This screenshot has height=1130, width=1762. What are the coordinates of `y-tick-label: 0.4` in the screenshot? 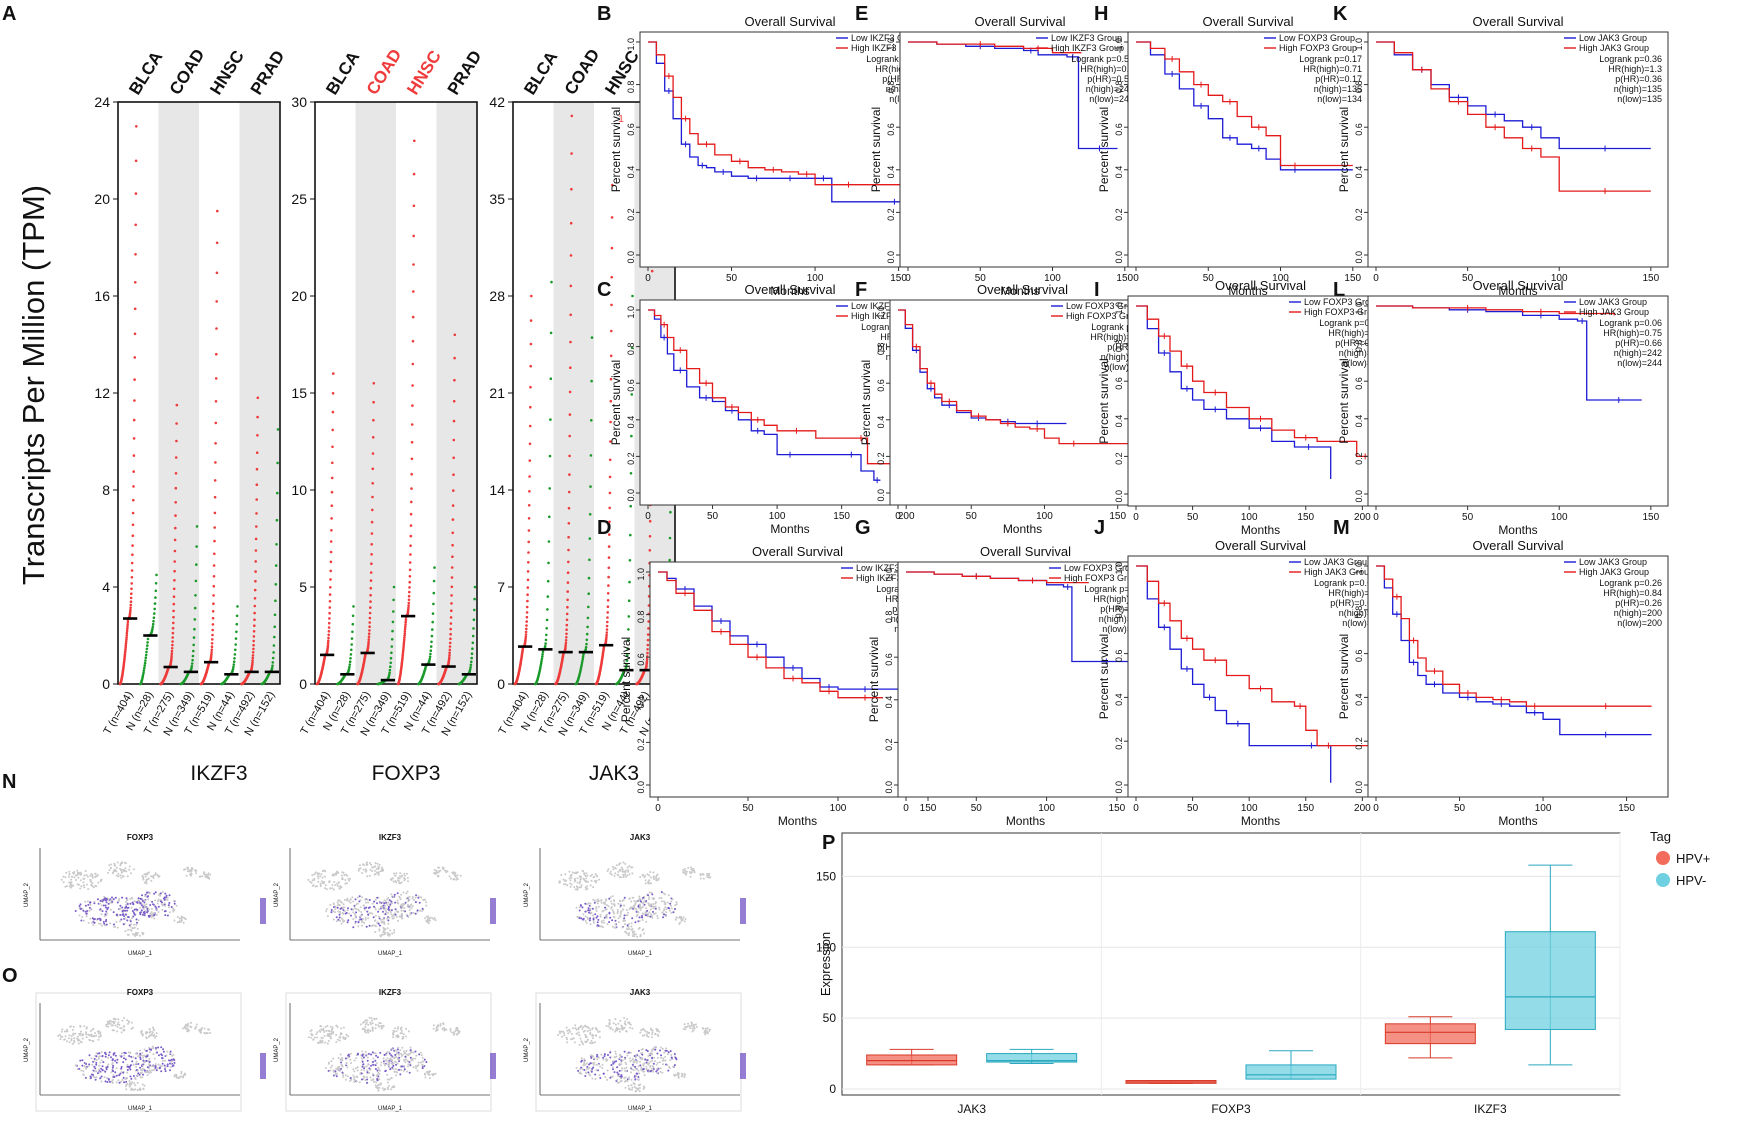 It's located at (1359, 421).